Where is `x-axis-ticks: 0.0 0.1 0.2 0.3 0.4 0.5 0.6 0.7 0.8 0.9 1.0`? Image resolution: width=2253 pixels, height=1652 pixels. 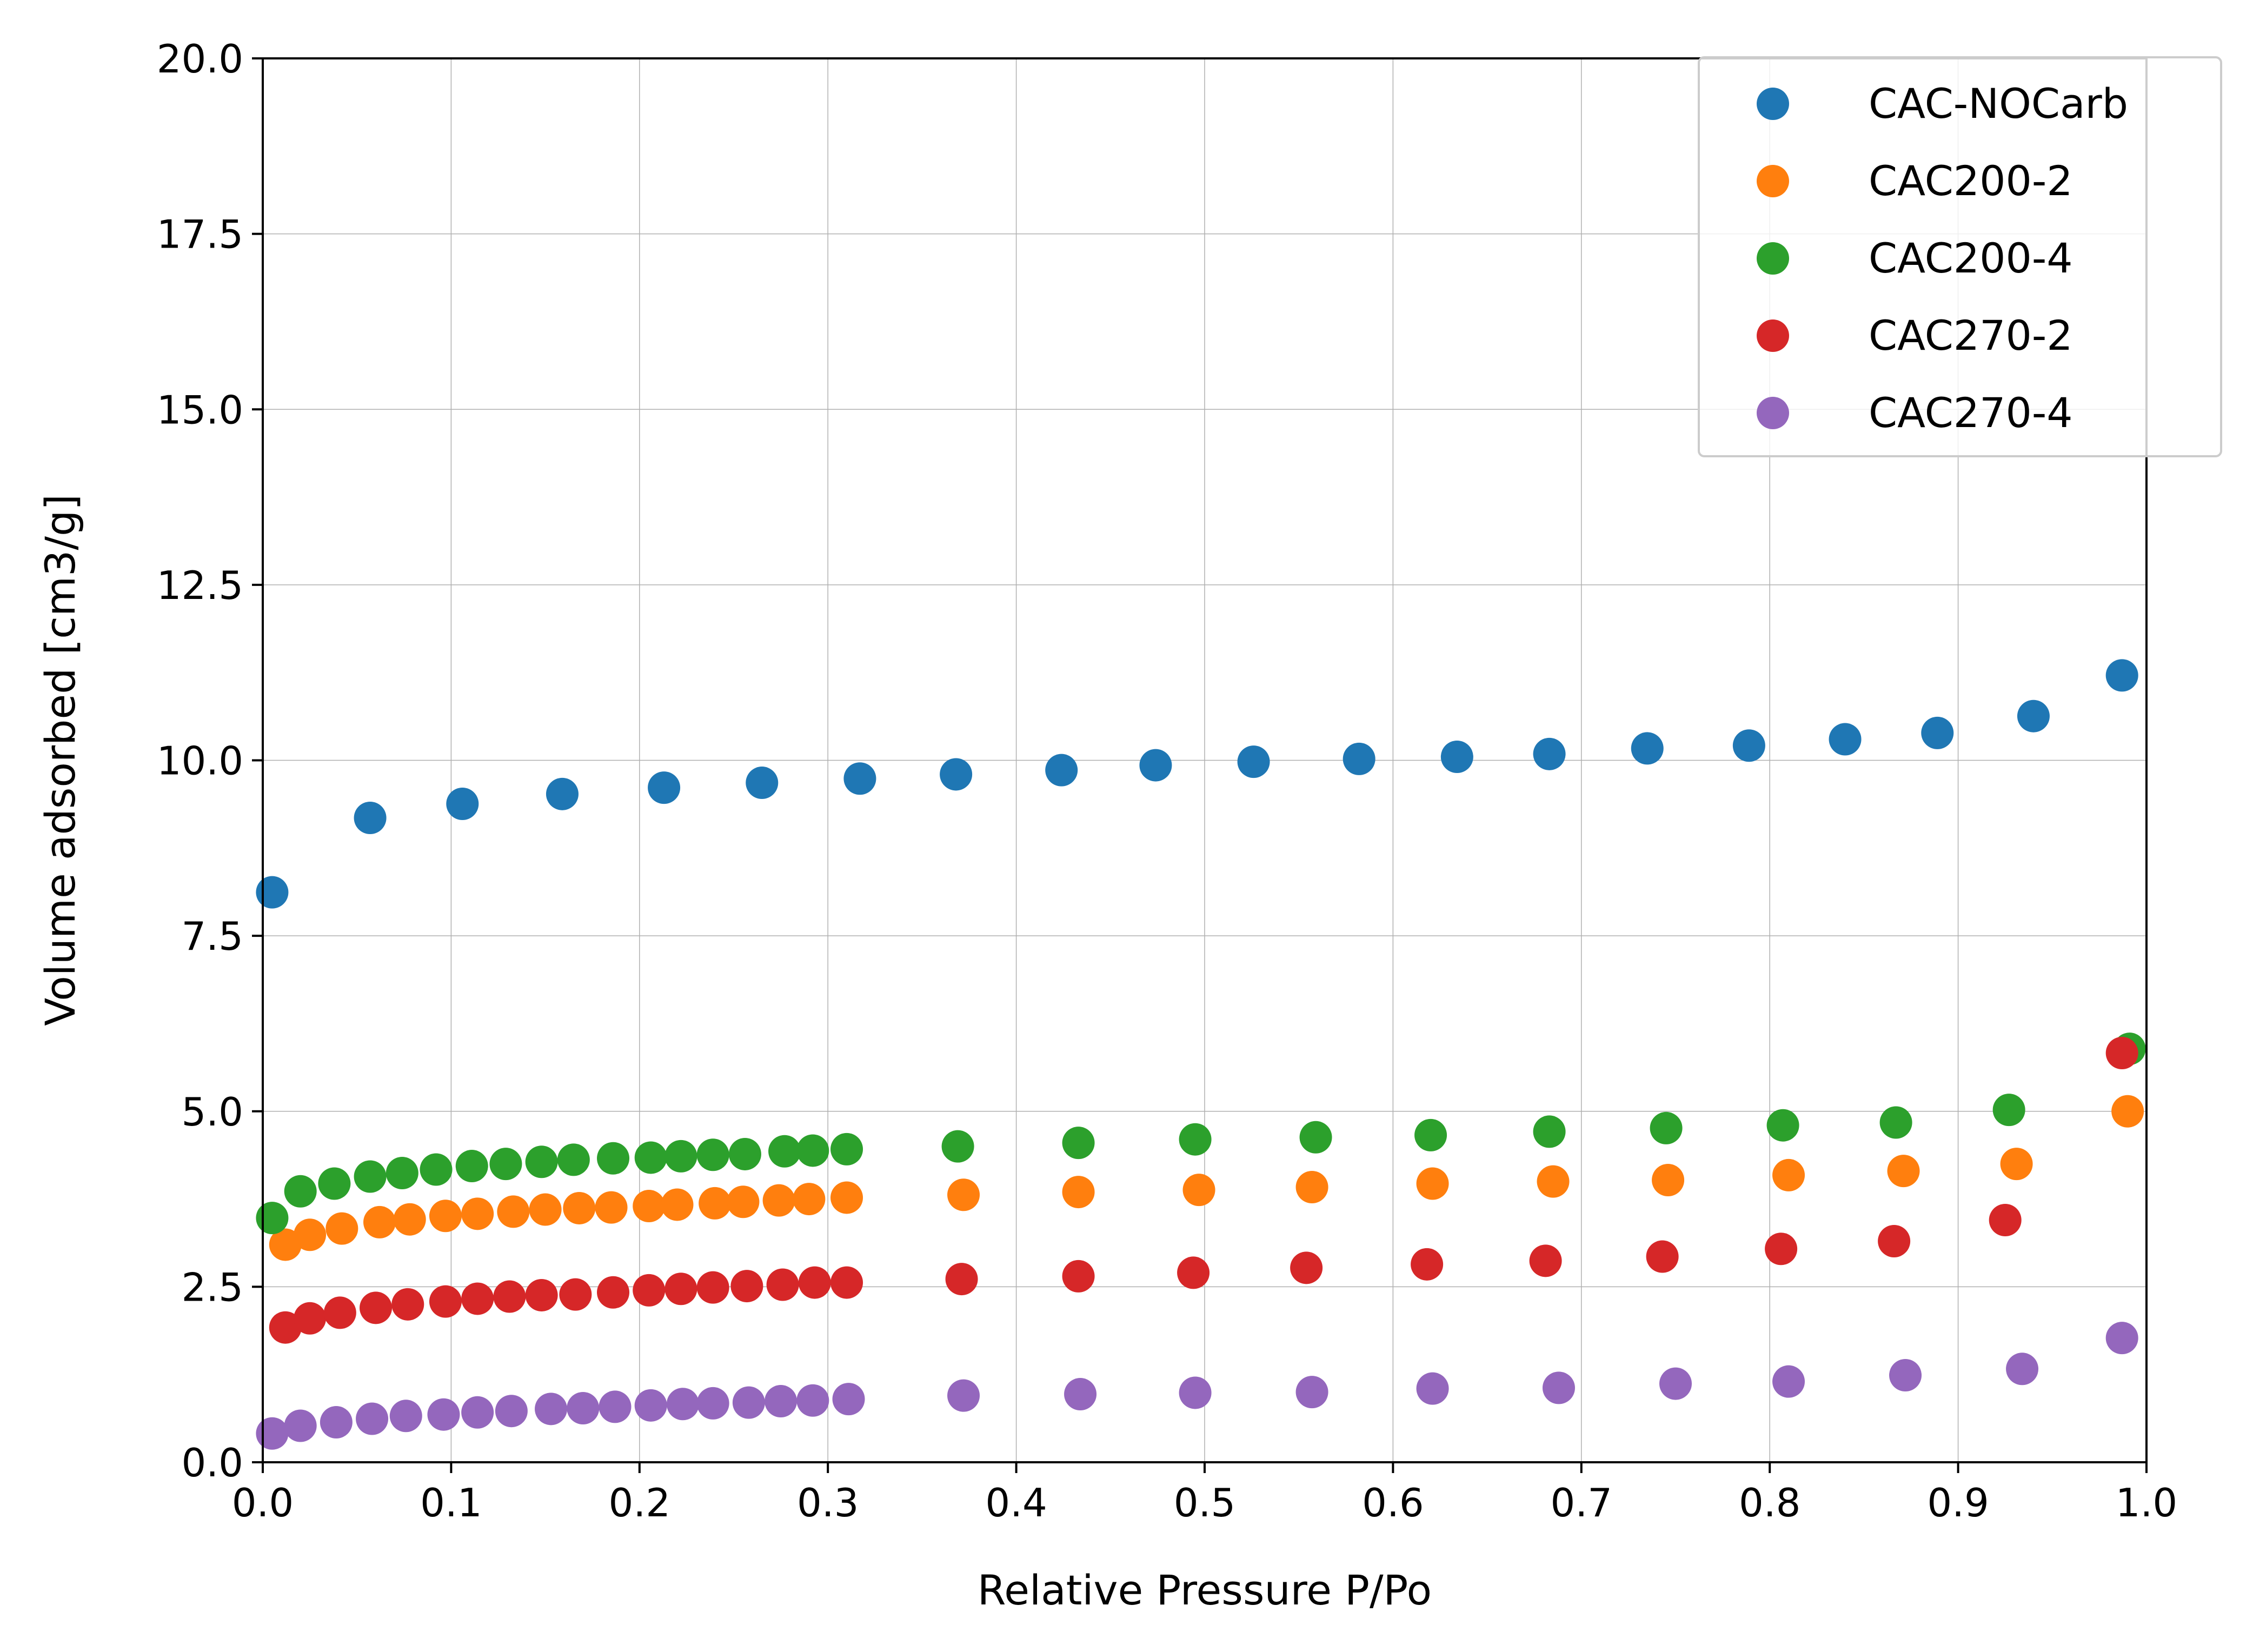 x-axis-ticks: 0.0 0.1 0.2 0.3 0.4 0.5 0.6 0.7 0.8 0.9 1.0 is located at coordinates (1204, 1494).